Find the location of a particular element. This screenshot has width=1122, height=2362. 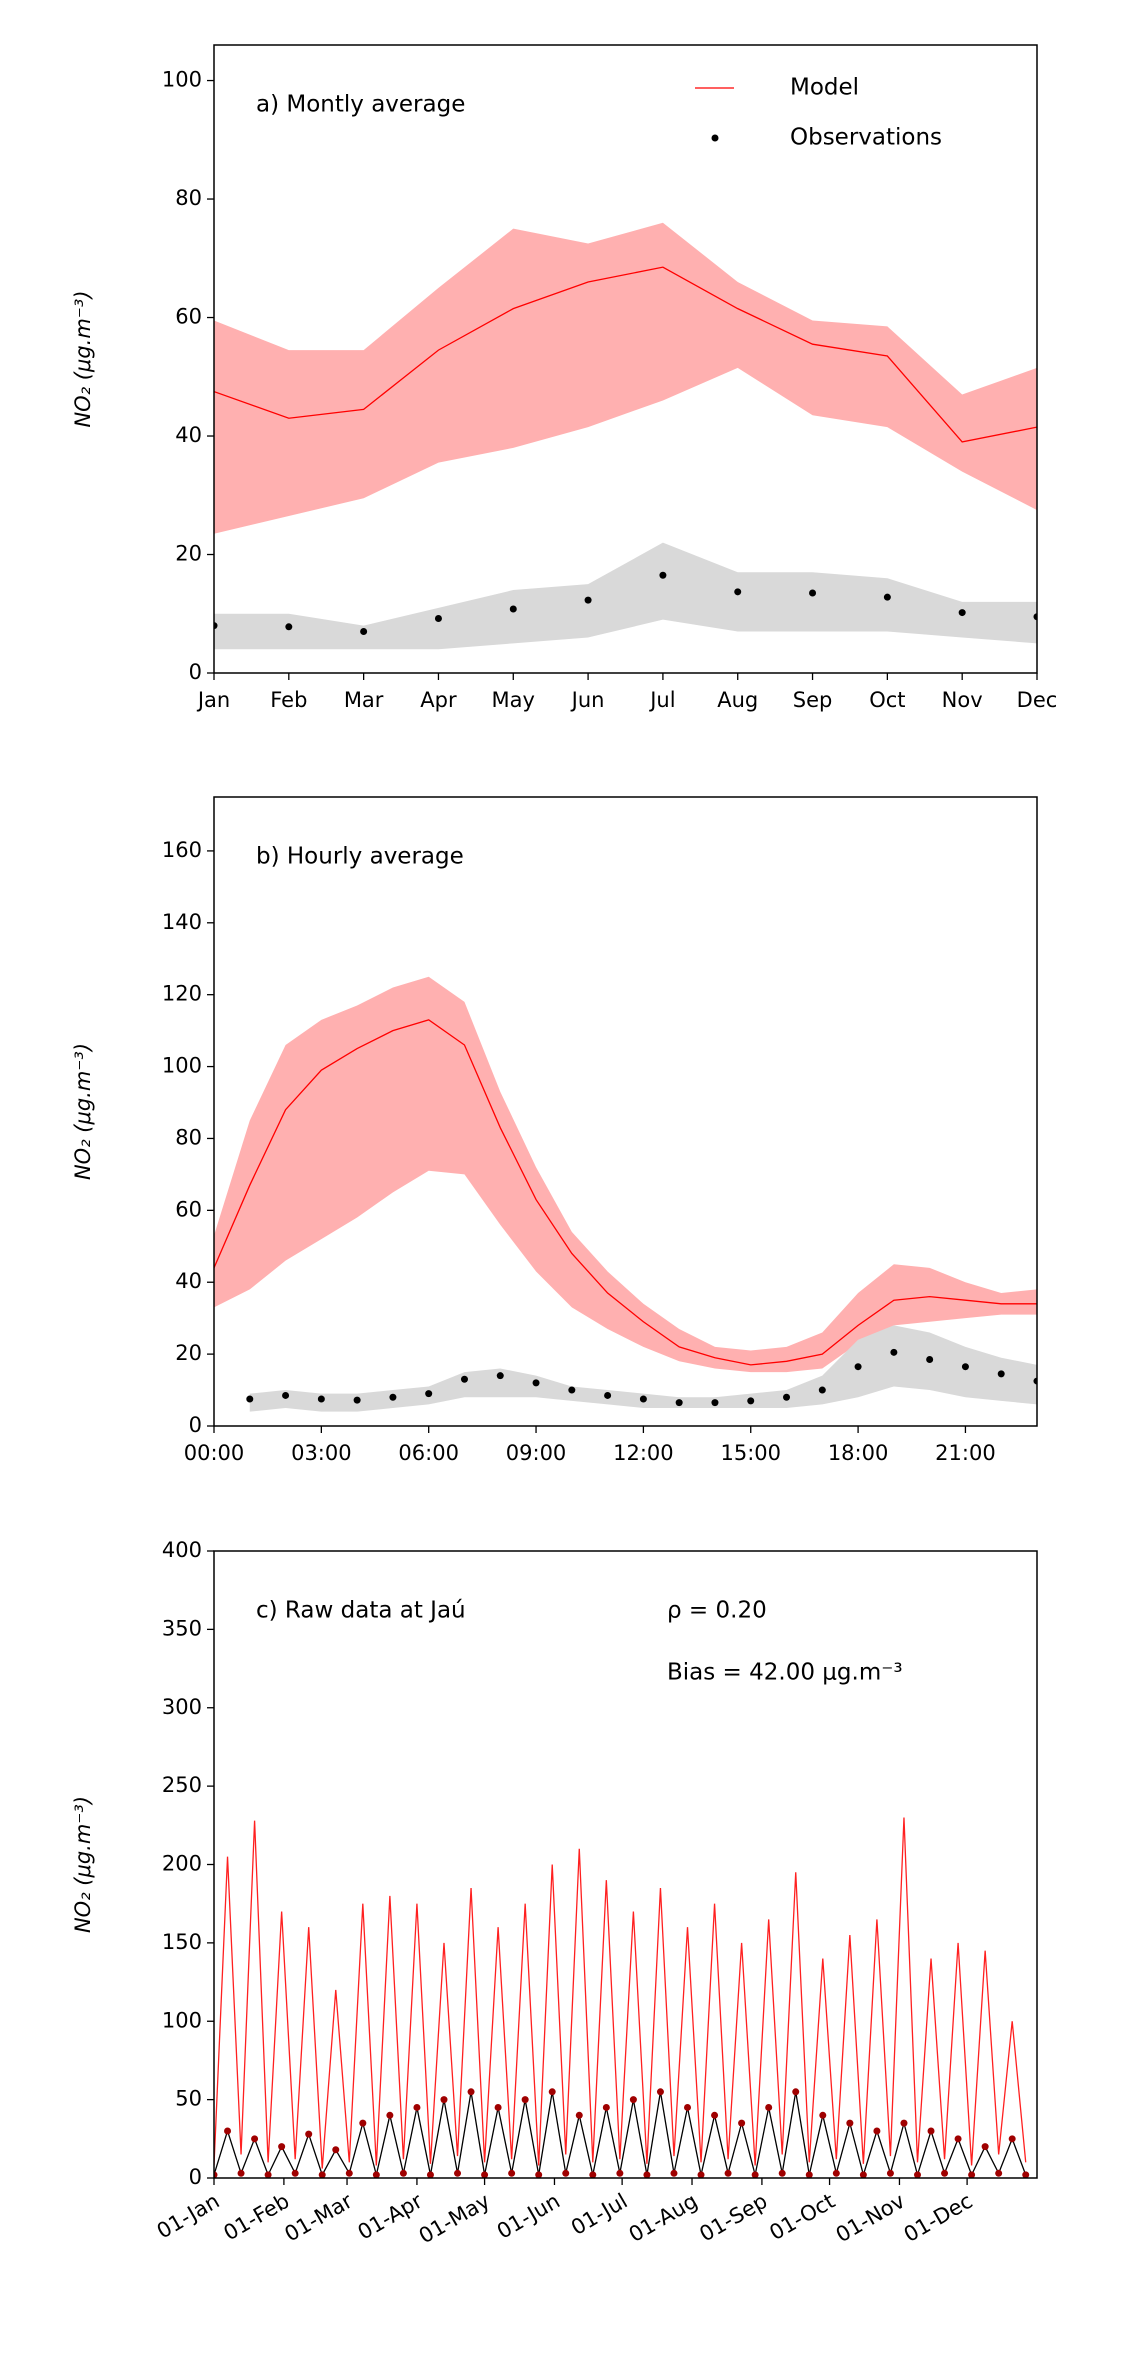

y-tick-label: 50 is located at coordinates (188, 2099).